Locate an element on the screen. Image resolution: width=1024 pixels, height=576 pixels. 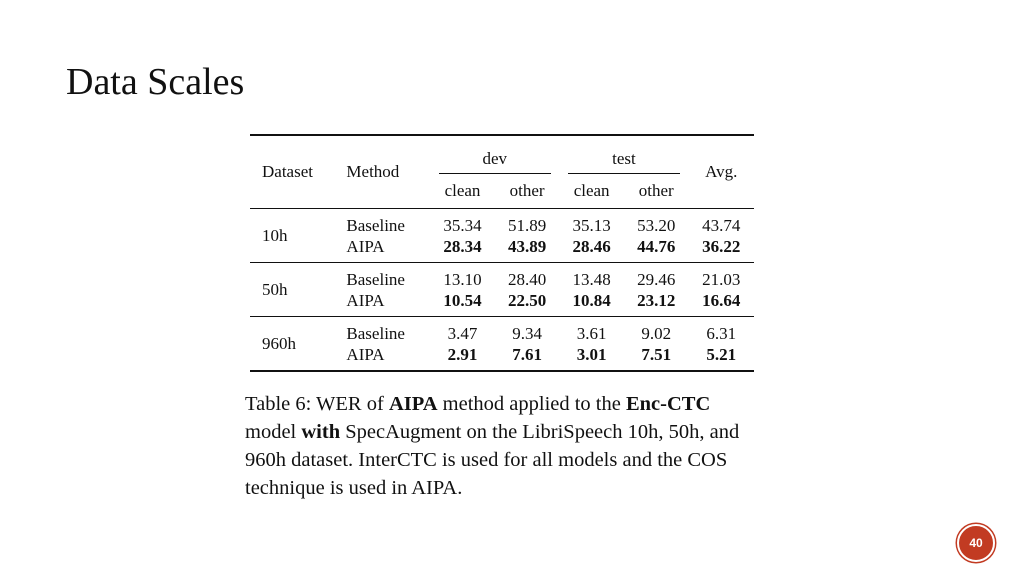
avg-cell: 6.31 5.21 is located at coordinates (721, 344).